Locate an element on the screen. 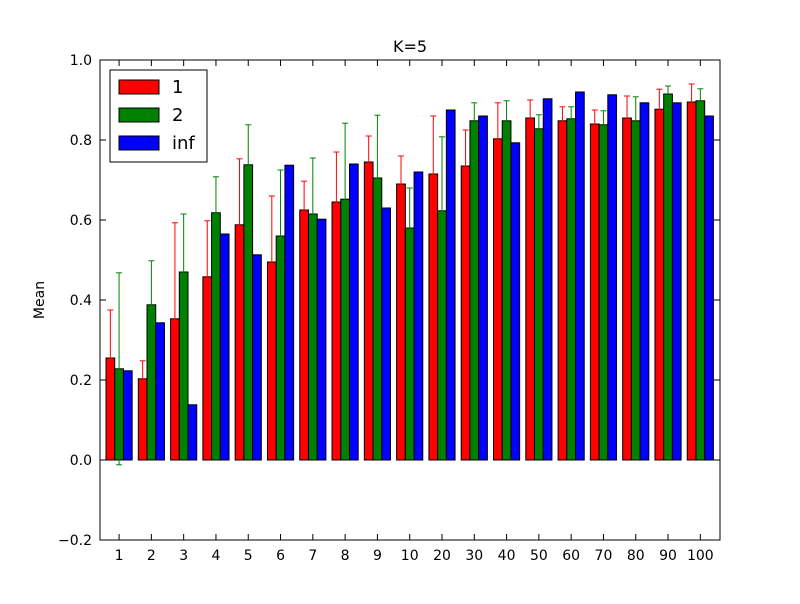  x-tick-label: 90 is located at coordinates (668, 556).